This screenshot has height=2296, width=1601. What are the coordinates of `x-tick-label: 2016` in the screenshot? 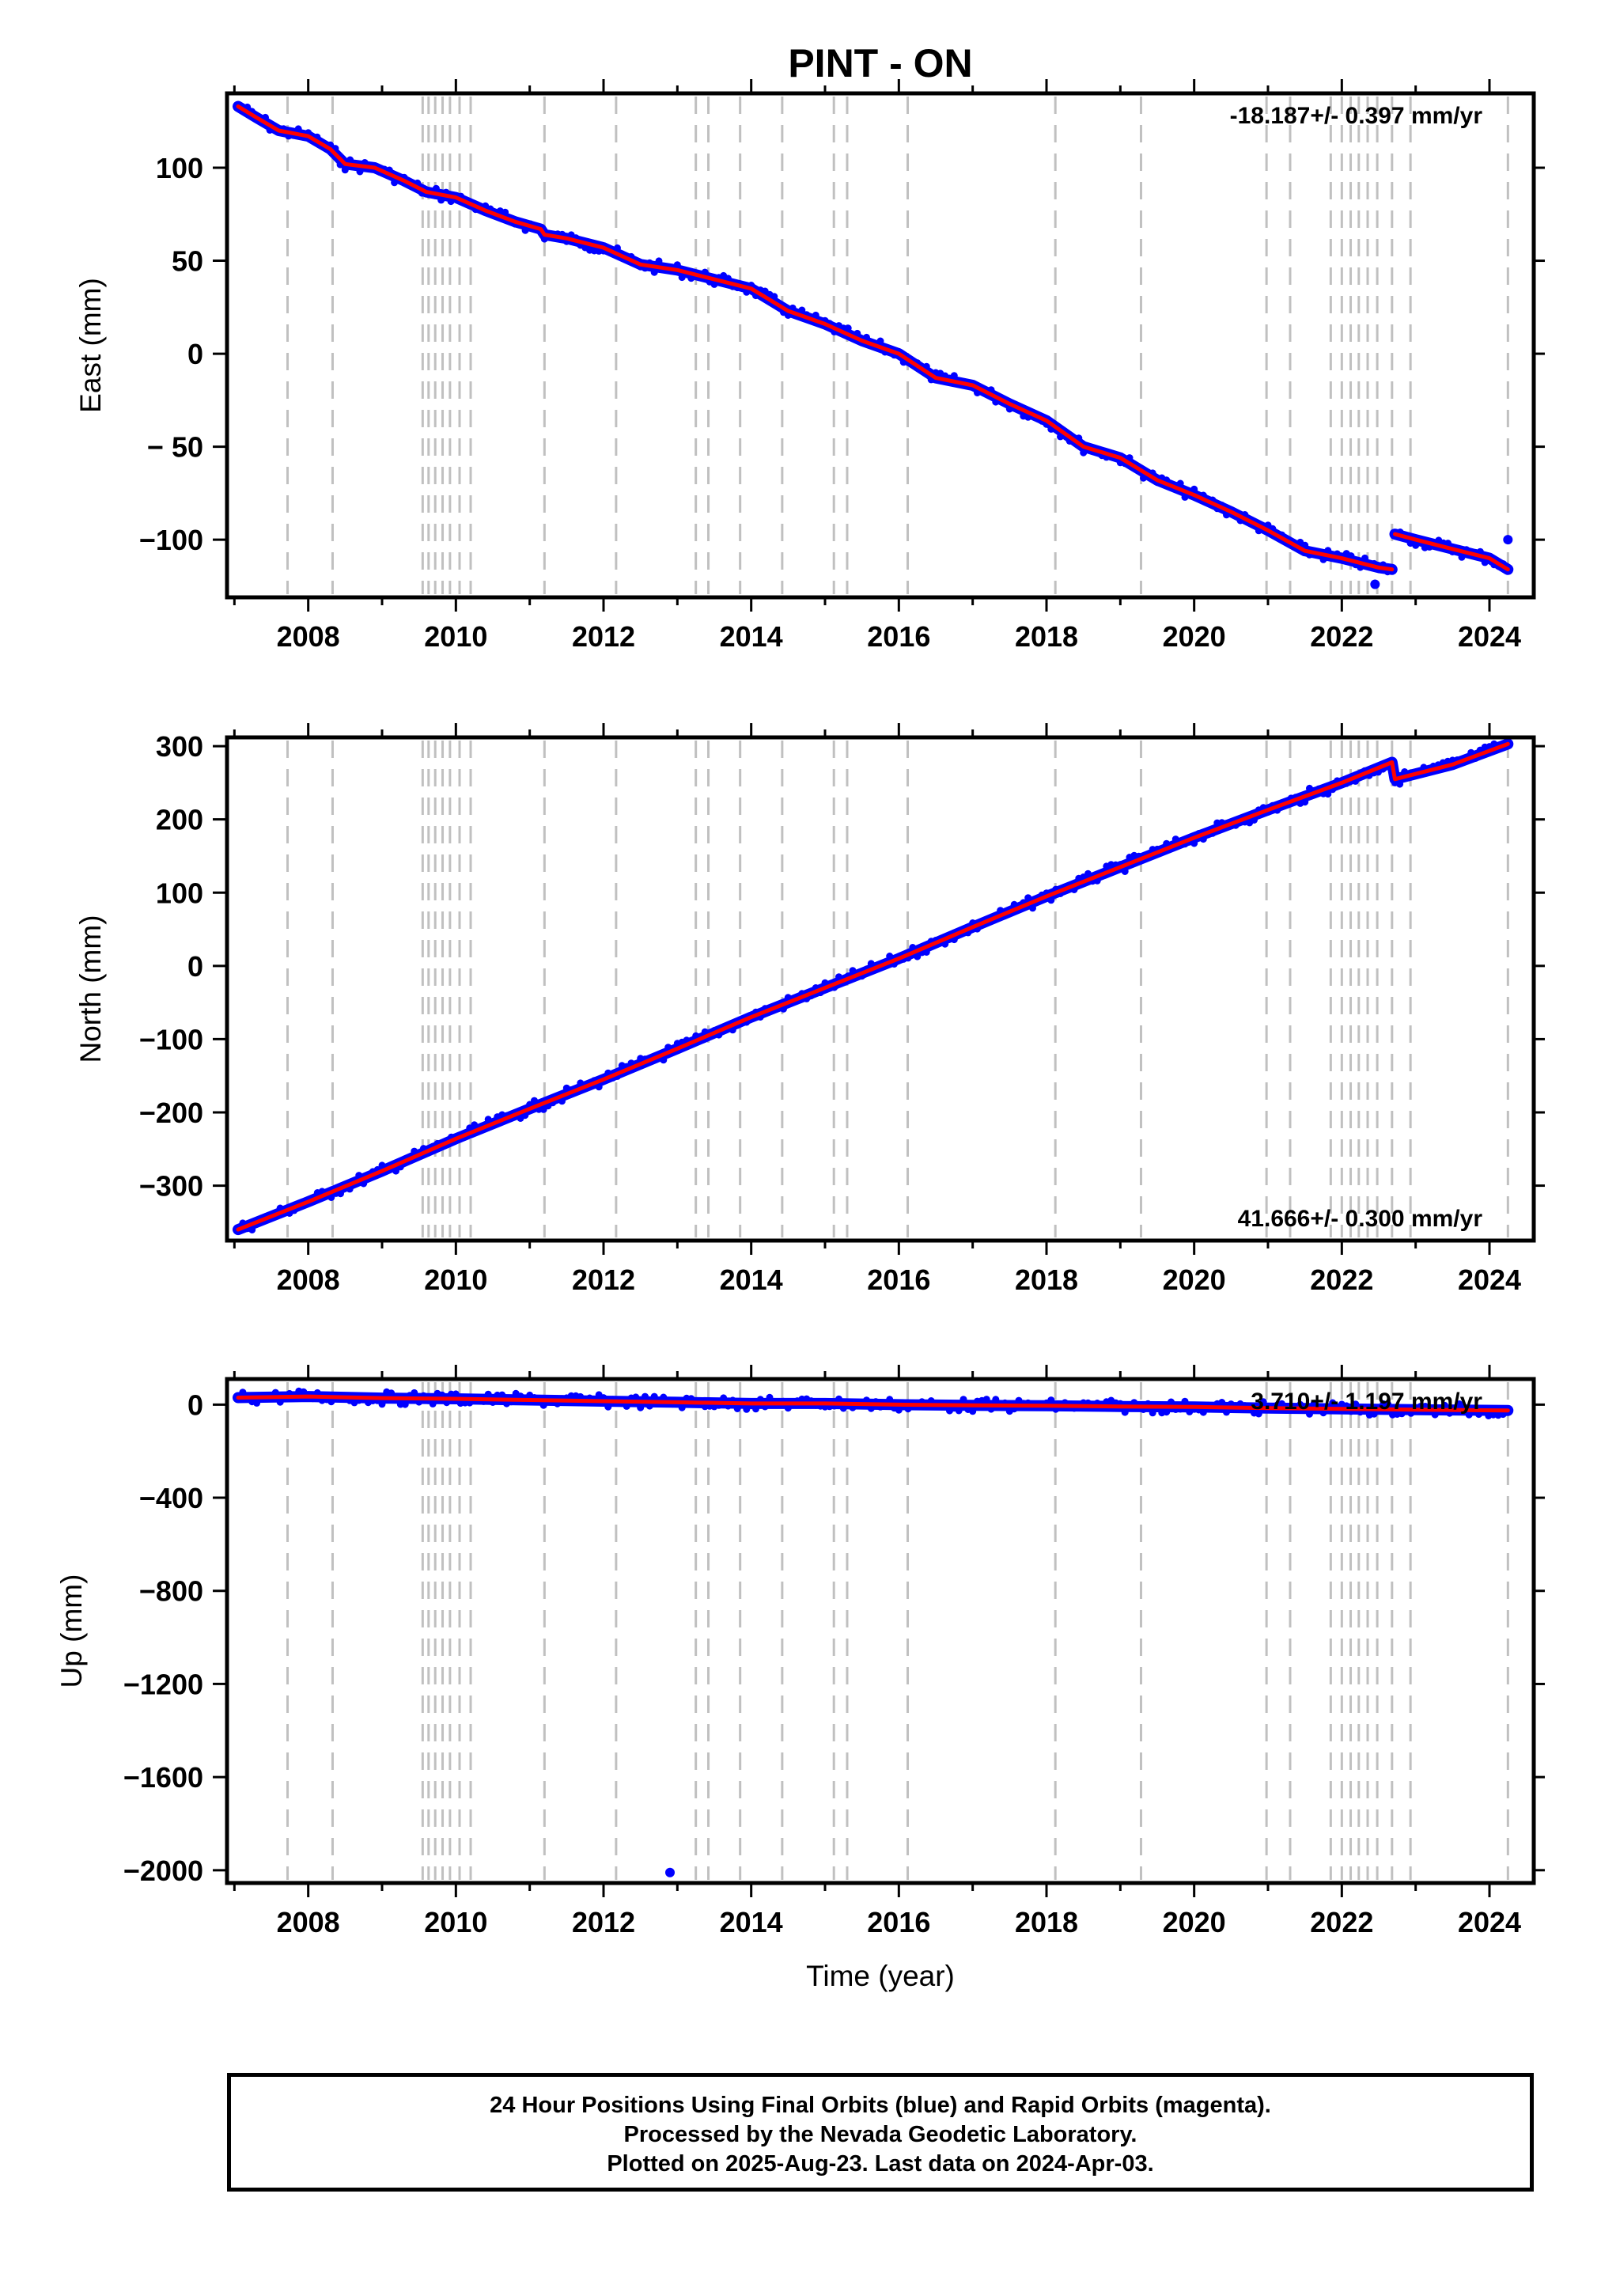 It's located at (898, 1922).